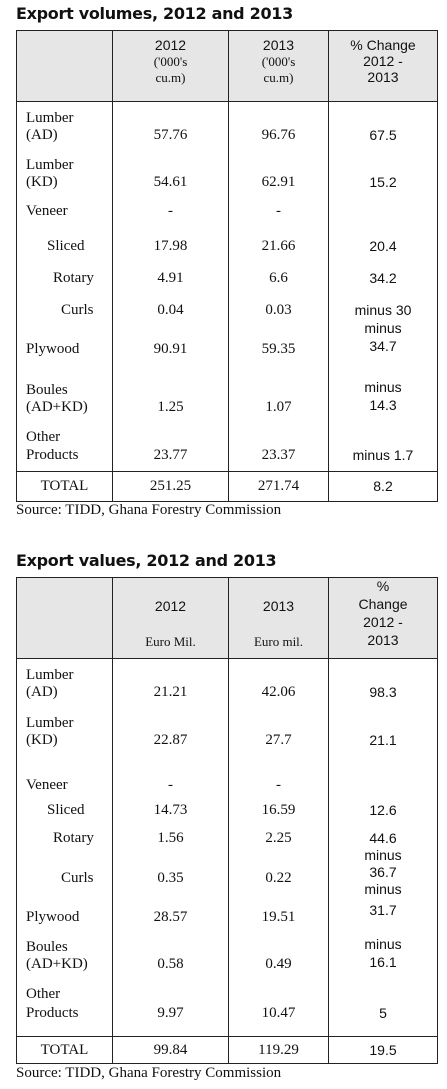 This screenshot has height=1089, width=447. I want to click on value-2012: 0.35, so click(170, 878).